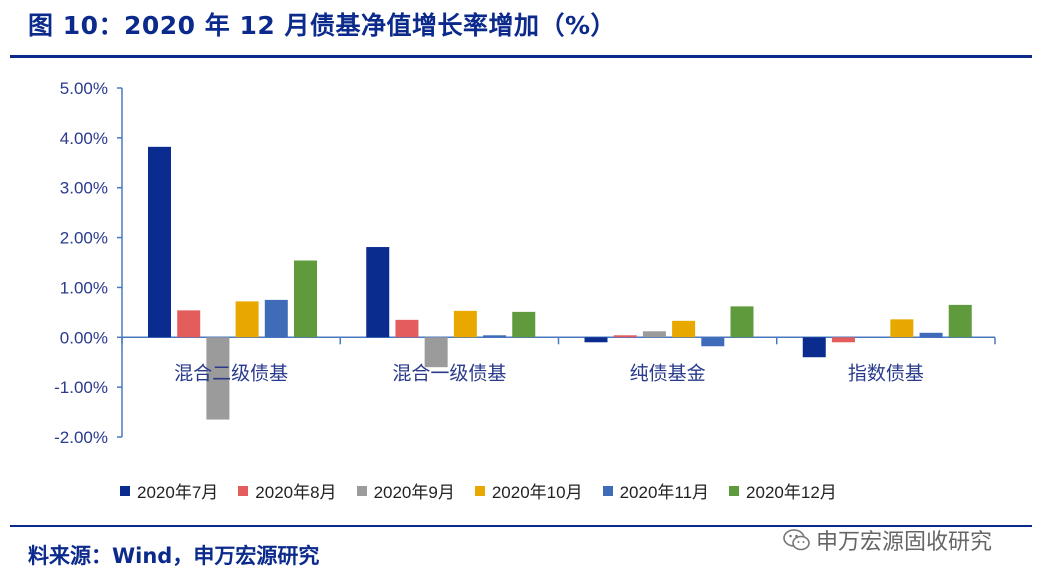  I want to click on y-tick-label: 3.00%, so click(84, 188).